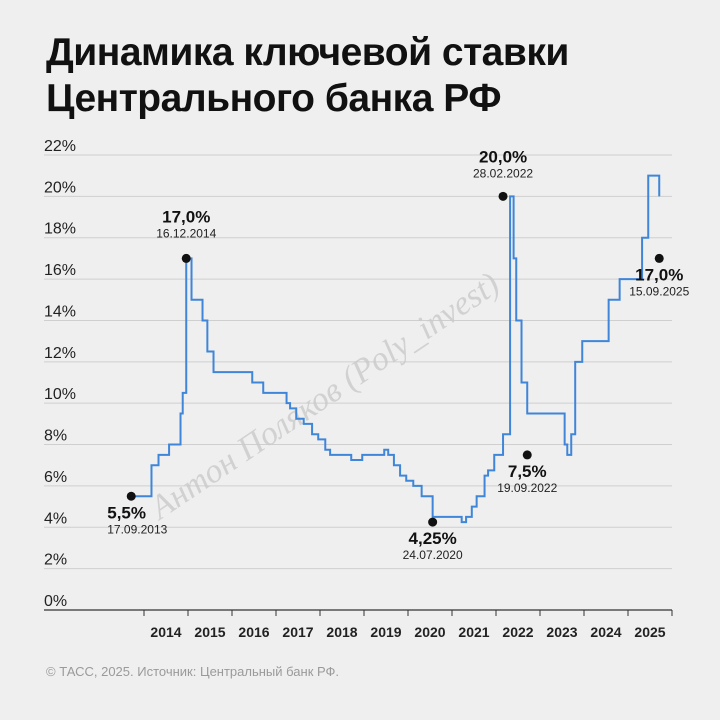  What do you see at coordinates (55, 560) in the screenshot?
I see `y-tick-label: 2%` at bounding box center [55, 560].